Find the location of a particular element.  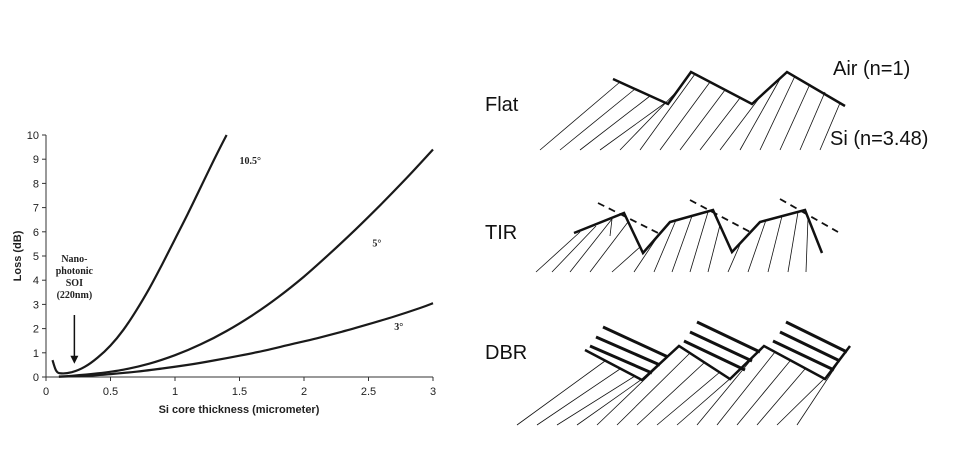

y-tick-label: 2 is located at coordinates (36, 330).